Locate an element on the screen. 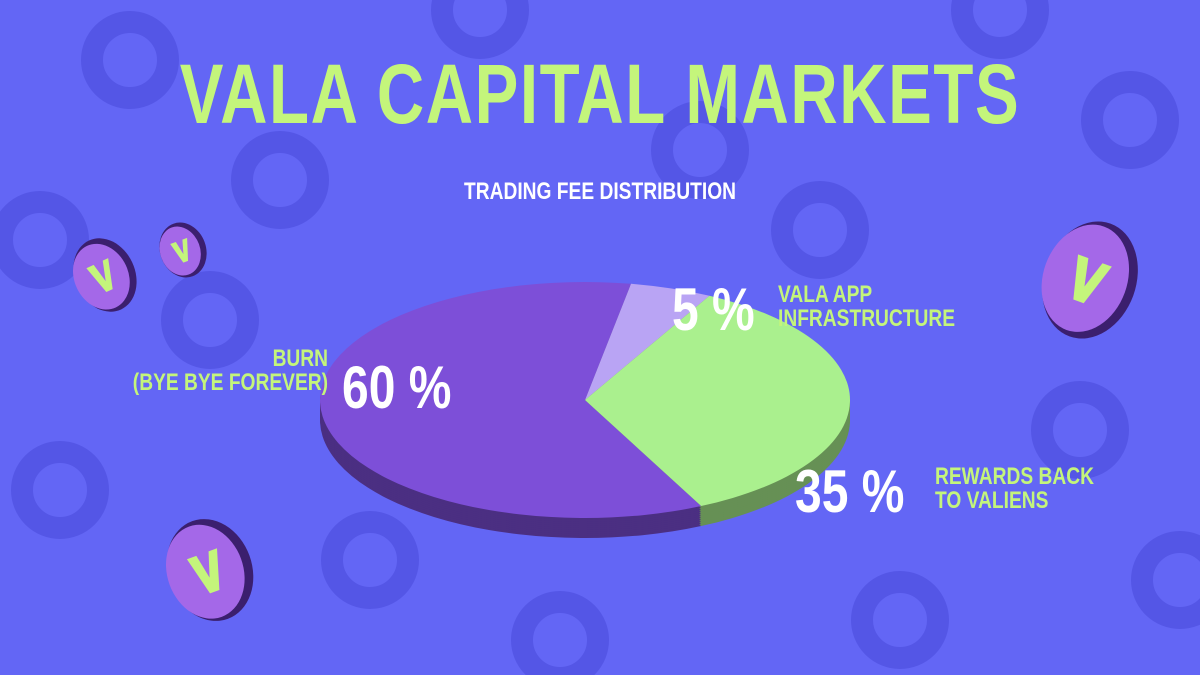 This screenshot has height=675, width=1200. value-label: 60 % is located at coordinates (397, 387).